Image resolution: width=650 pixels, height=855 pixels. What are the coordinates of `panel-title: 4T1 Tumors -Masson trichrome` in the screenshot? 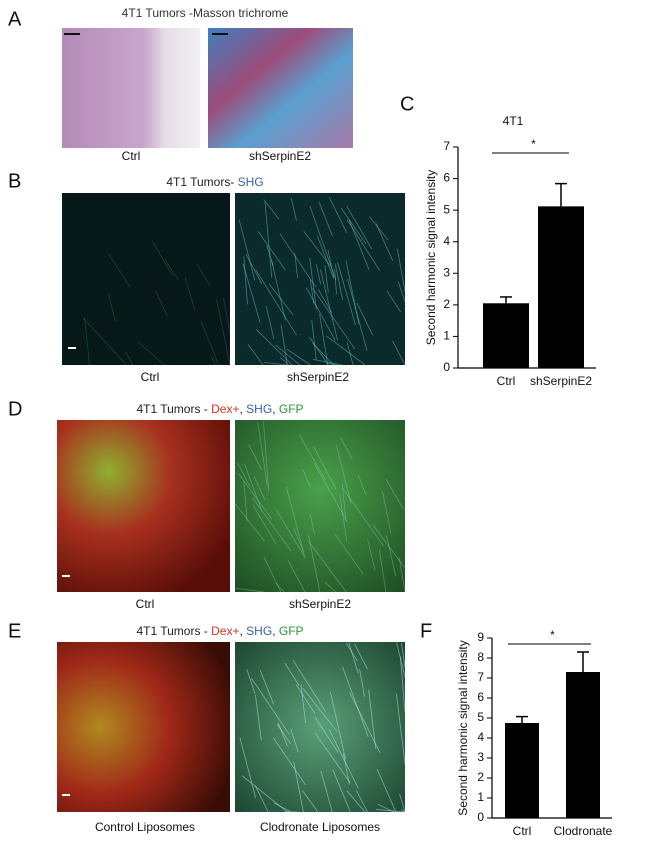 It's located at (205, 13).